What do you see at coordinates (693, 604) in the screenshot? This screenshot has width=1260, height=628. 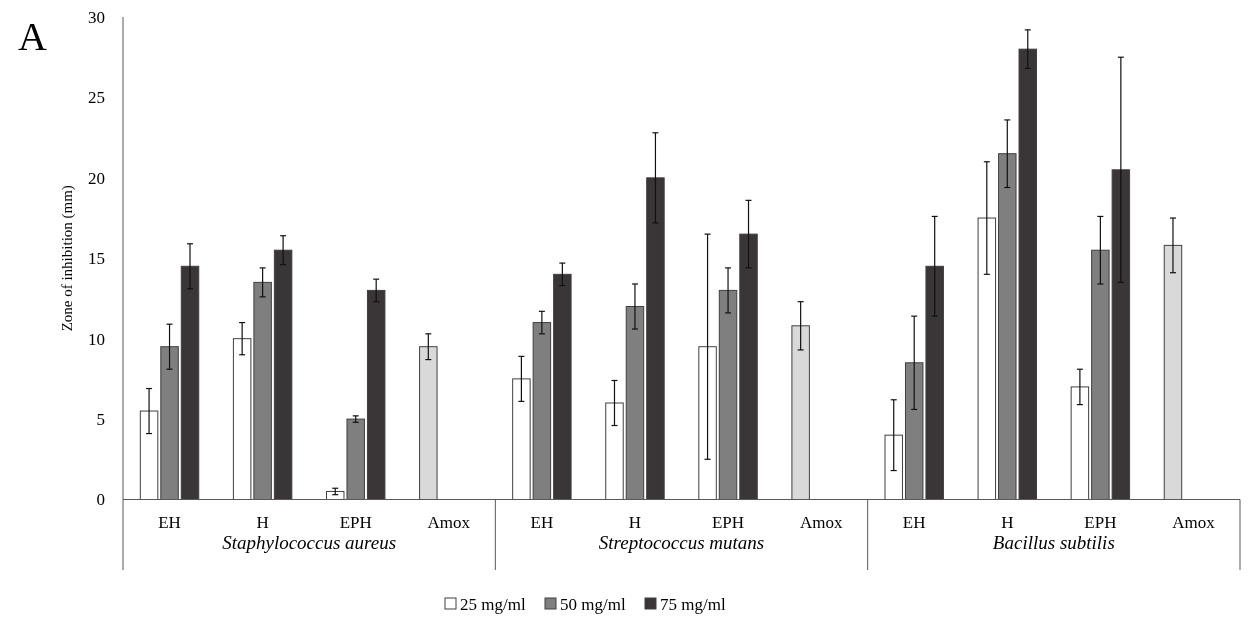 I see `legend-label: 75 mg/ml` at bounding box center [693, 604].